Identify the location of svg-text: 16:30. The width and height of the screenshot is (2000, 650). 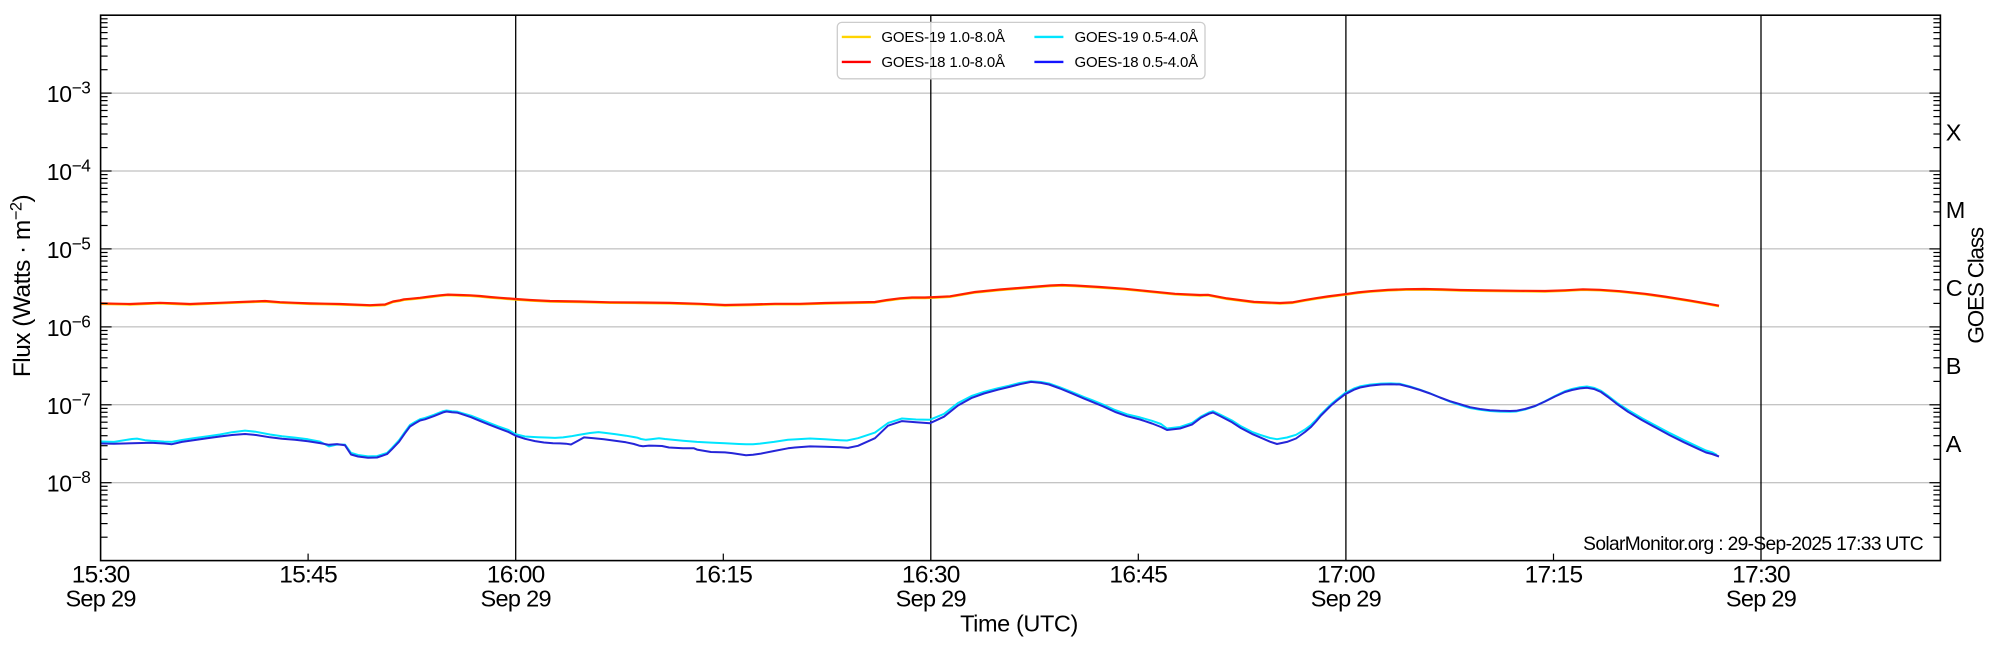
(931, 575).